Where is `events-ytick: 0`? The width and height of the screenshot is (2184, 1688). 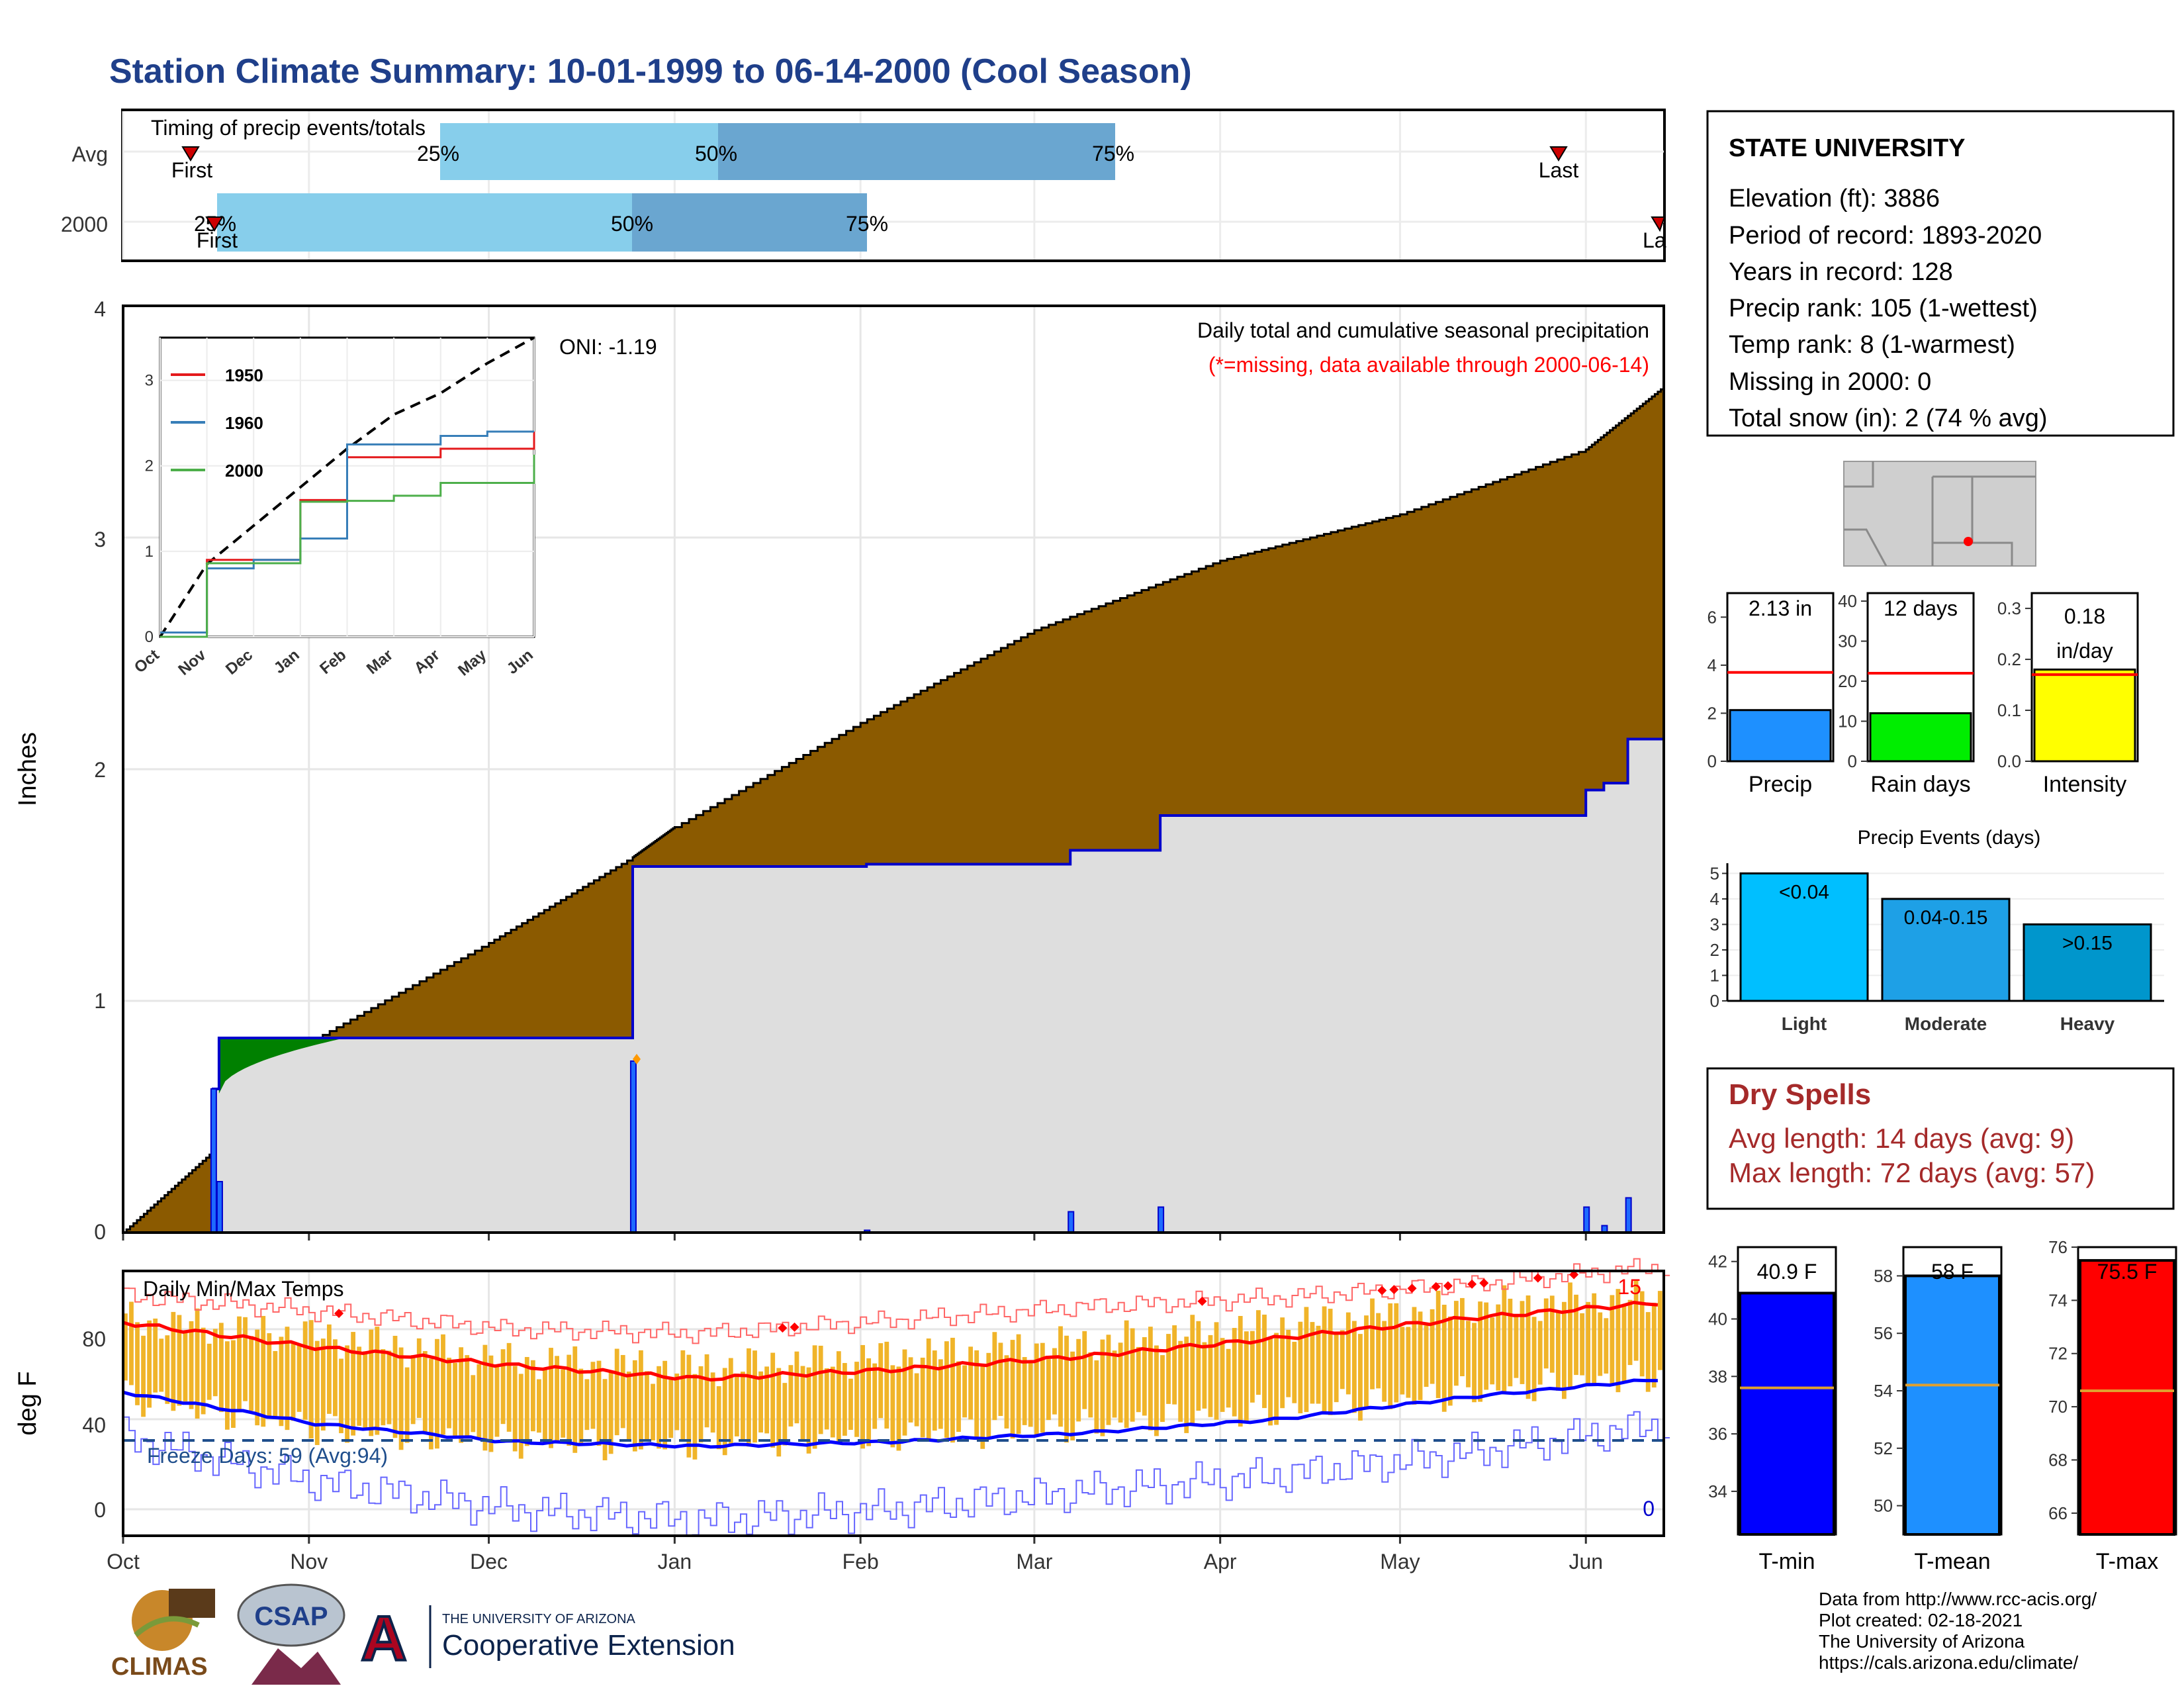 events-ytick: 0 is located at coordinates (1715, 1001).